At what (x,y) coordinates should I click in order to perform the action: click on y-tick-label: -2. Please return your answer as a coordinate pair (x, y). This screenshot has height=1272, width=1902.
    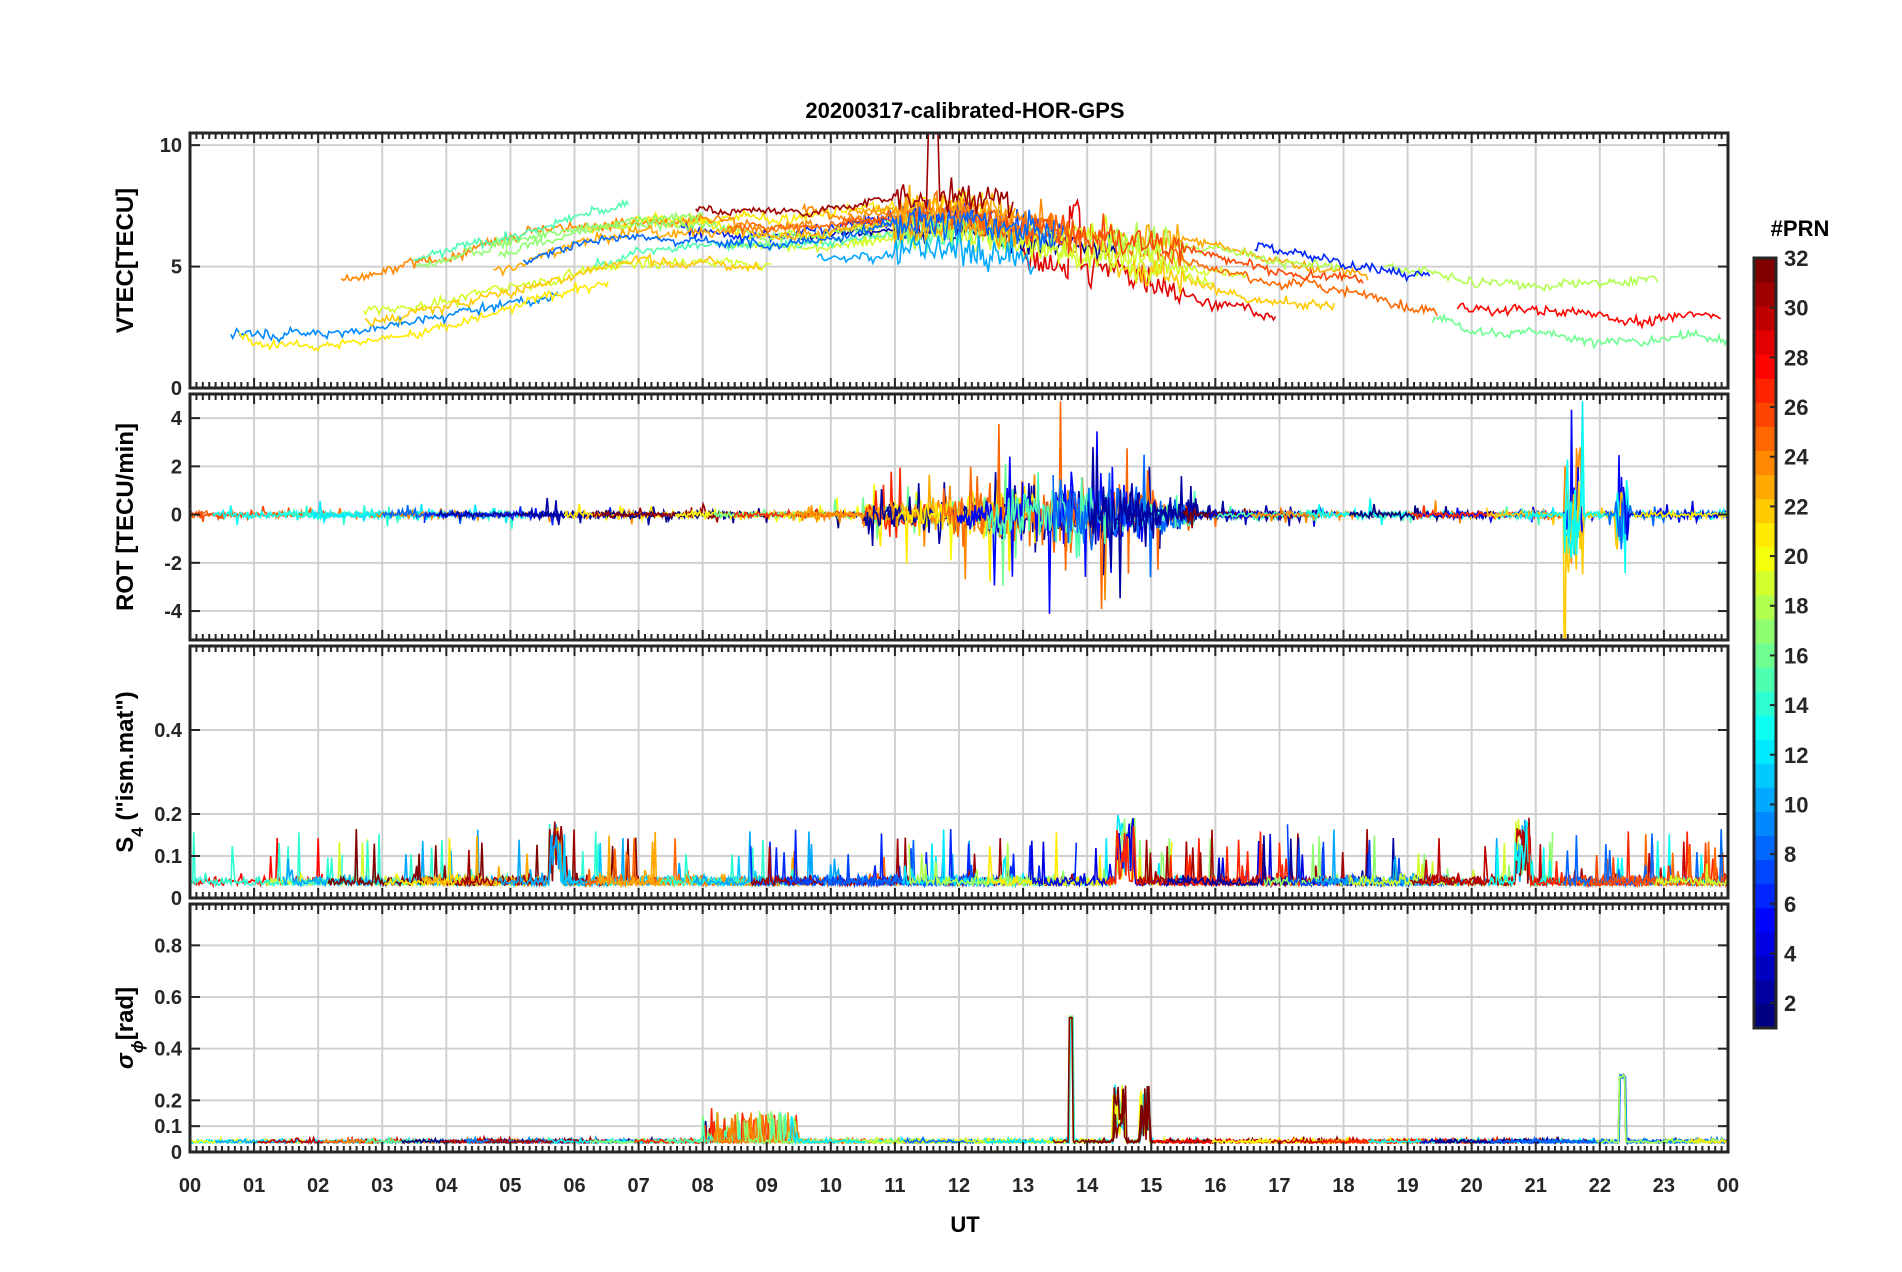
    Looking at the image, I should click on (173, 564).